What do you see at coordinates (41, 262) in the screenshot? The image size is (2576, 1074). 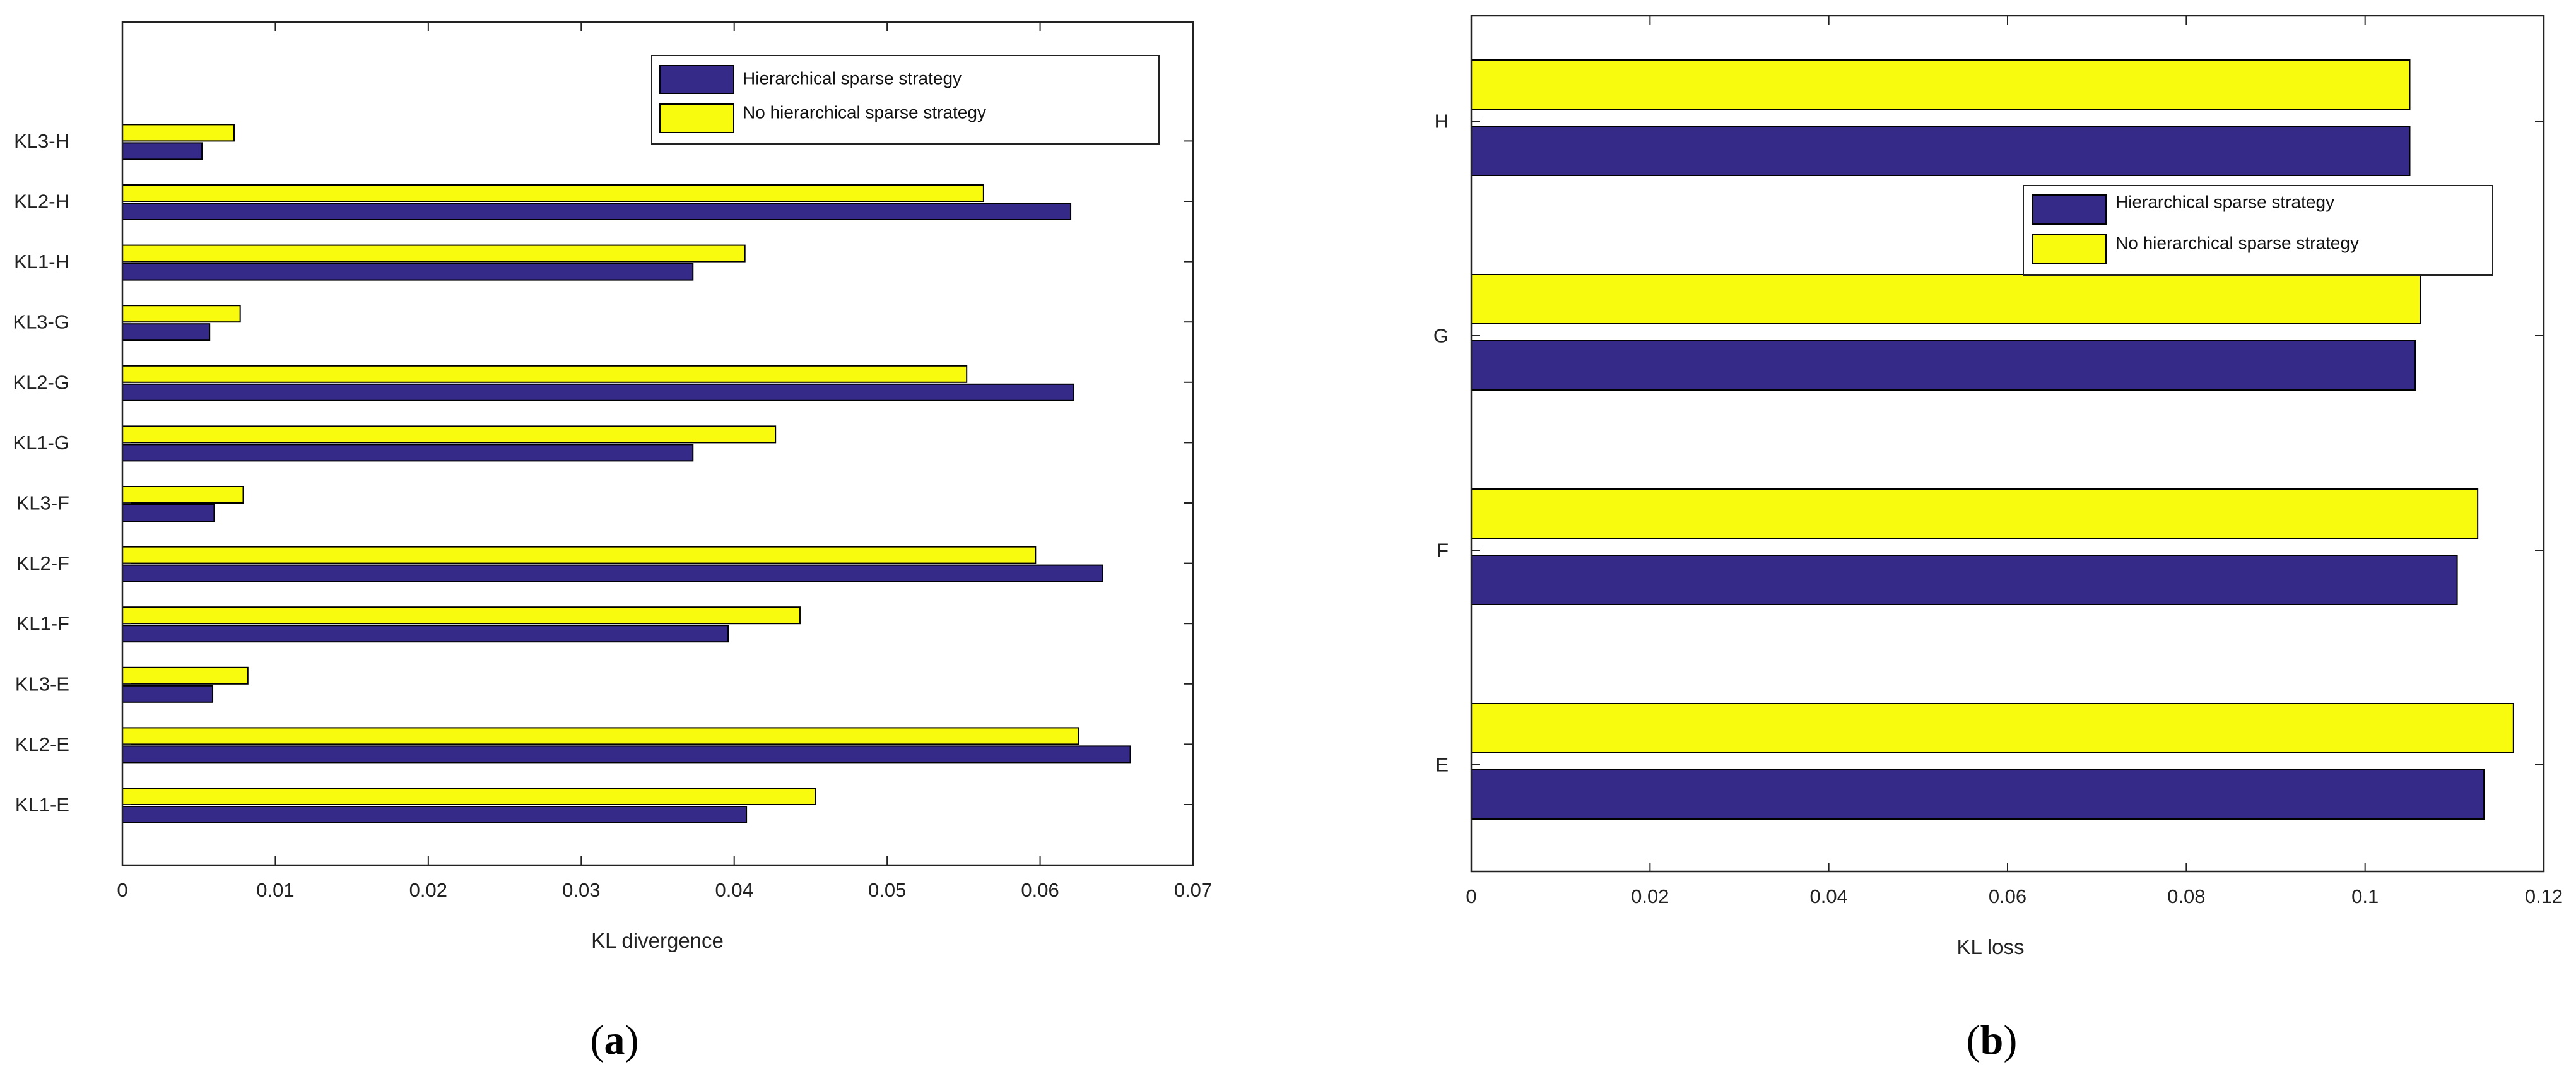 I see `chart-a-y-tick-label: KL1-H` at bounding box center [41, 262].